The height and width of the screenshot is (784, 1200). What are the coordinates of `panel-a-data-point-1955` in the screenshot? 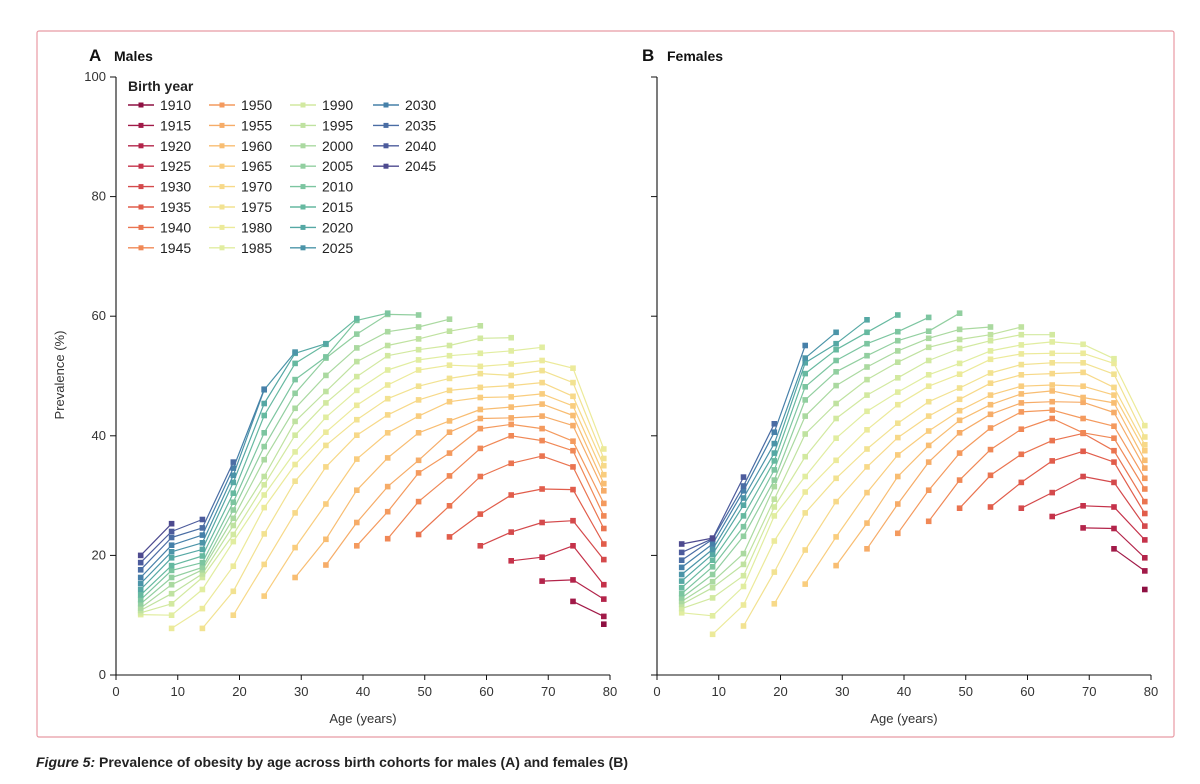 It's located at (480, 418).